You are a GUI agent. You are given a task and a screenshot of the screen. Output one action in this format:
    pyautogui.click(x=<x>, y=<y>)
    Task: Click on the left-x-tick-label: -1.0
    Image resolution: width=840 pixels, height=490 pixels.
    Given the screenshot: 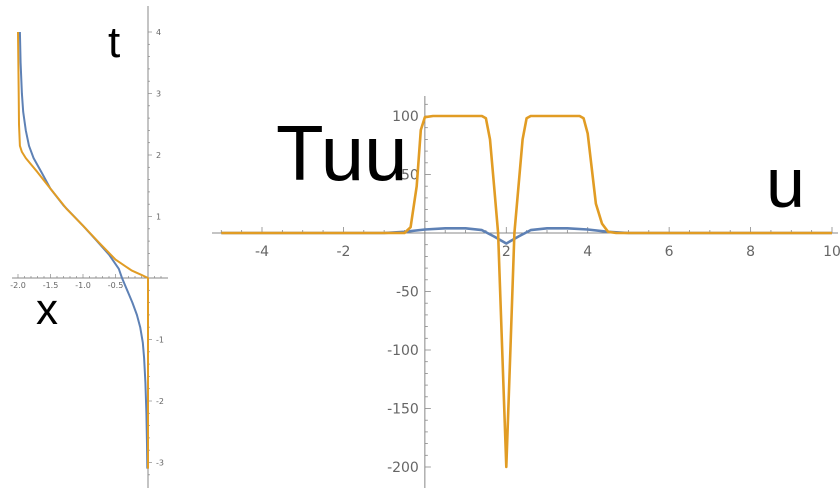 What is the action you would take?
    pyautogui.click(x=83, y=285)
    